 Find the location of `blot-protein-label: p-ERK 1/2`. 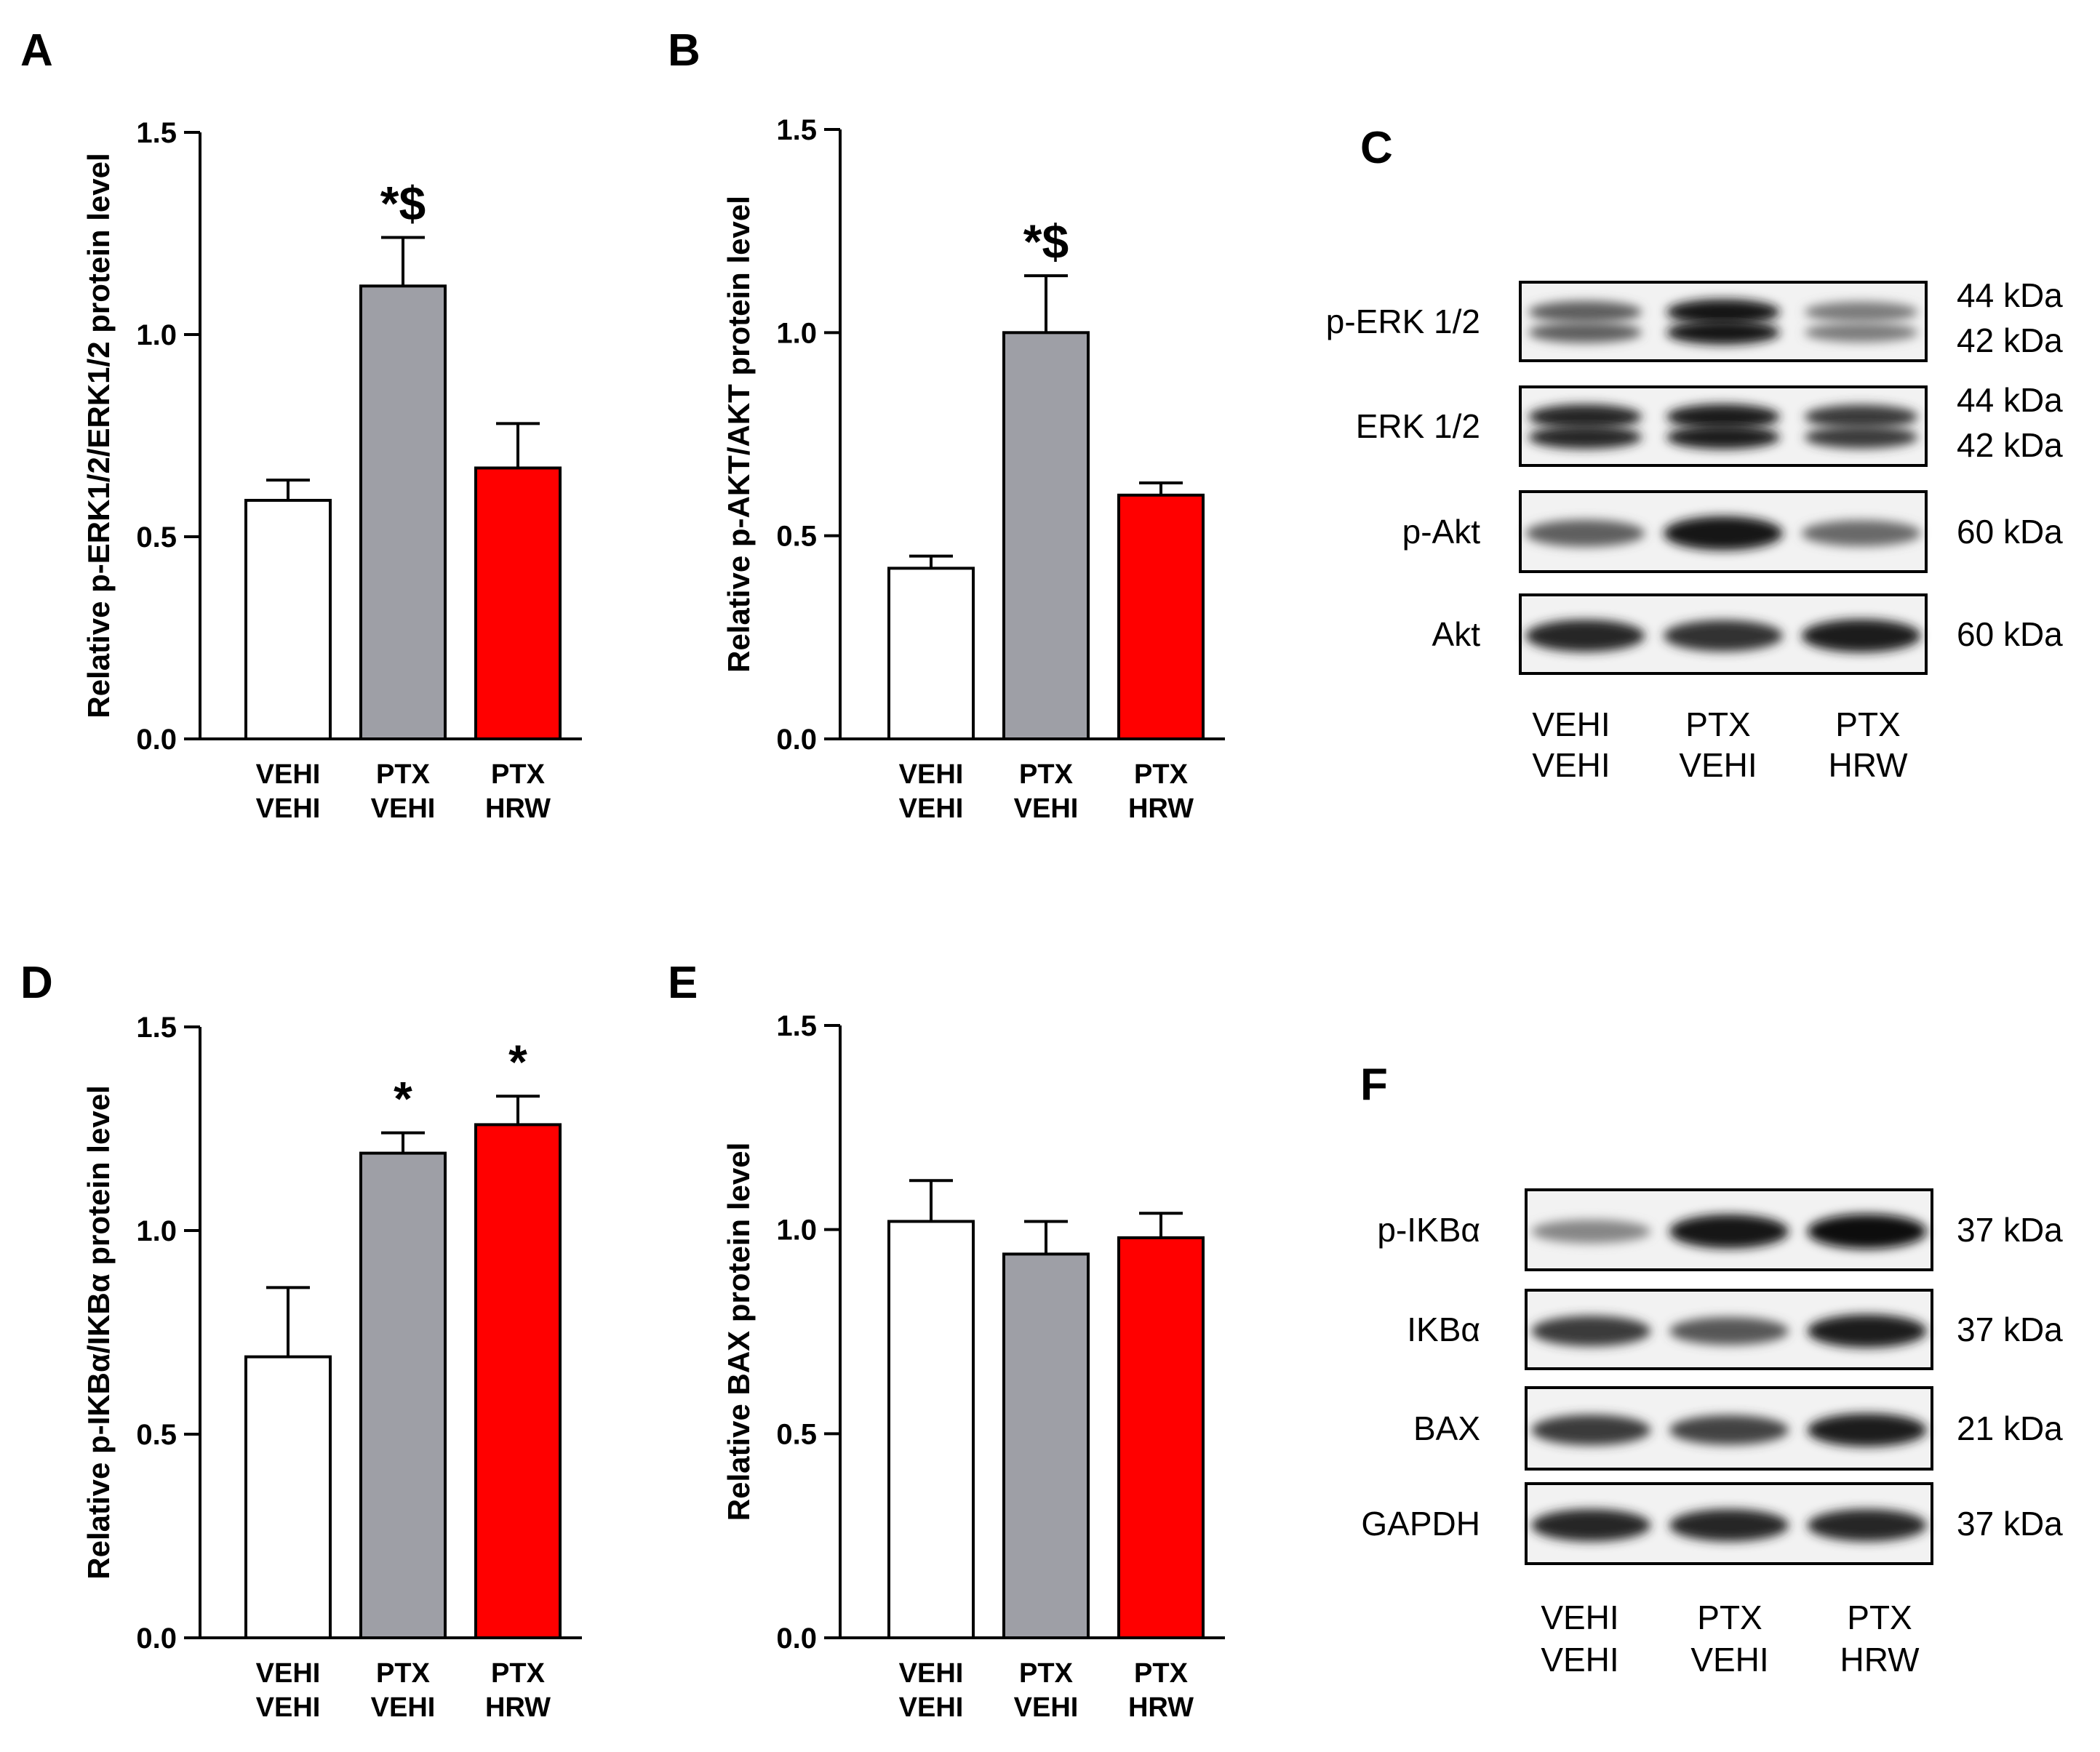

blot-protein-label: p-ERK 1/2 is located at coordinates (1403, 321).